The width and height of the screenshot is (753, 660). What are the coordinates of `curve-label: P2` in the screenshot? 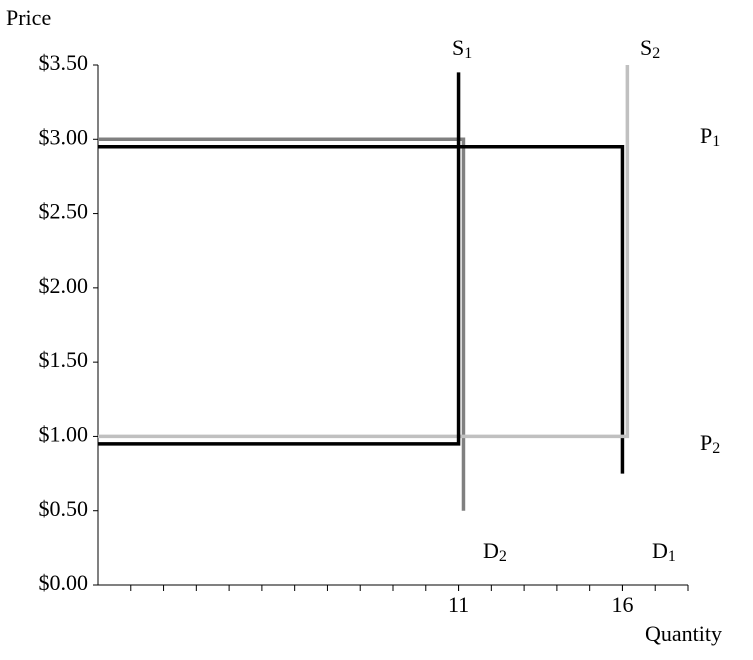 It's located at (710, 443).